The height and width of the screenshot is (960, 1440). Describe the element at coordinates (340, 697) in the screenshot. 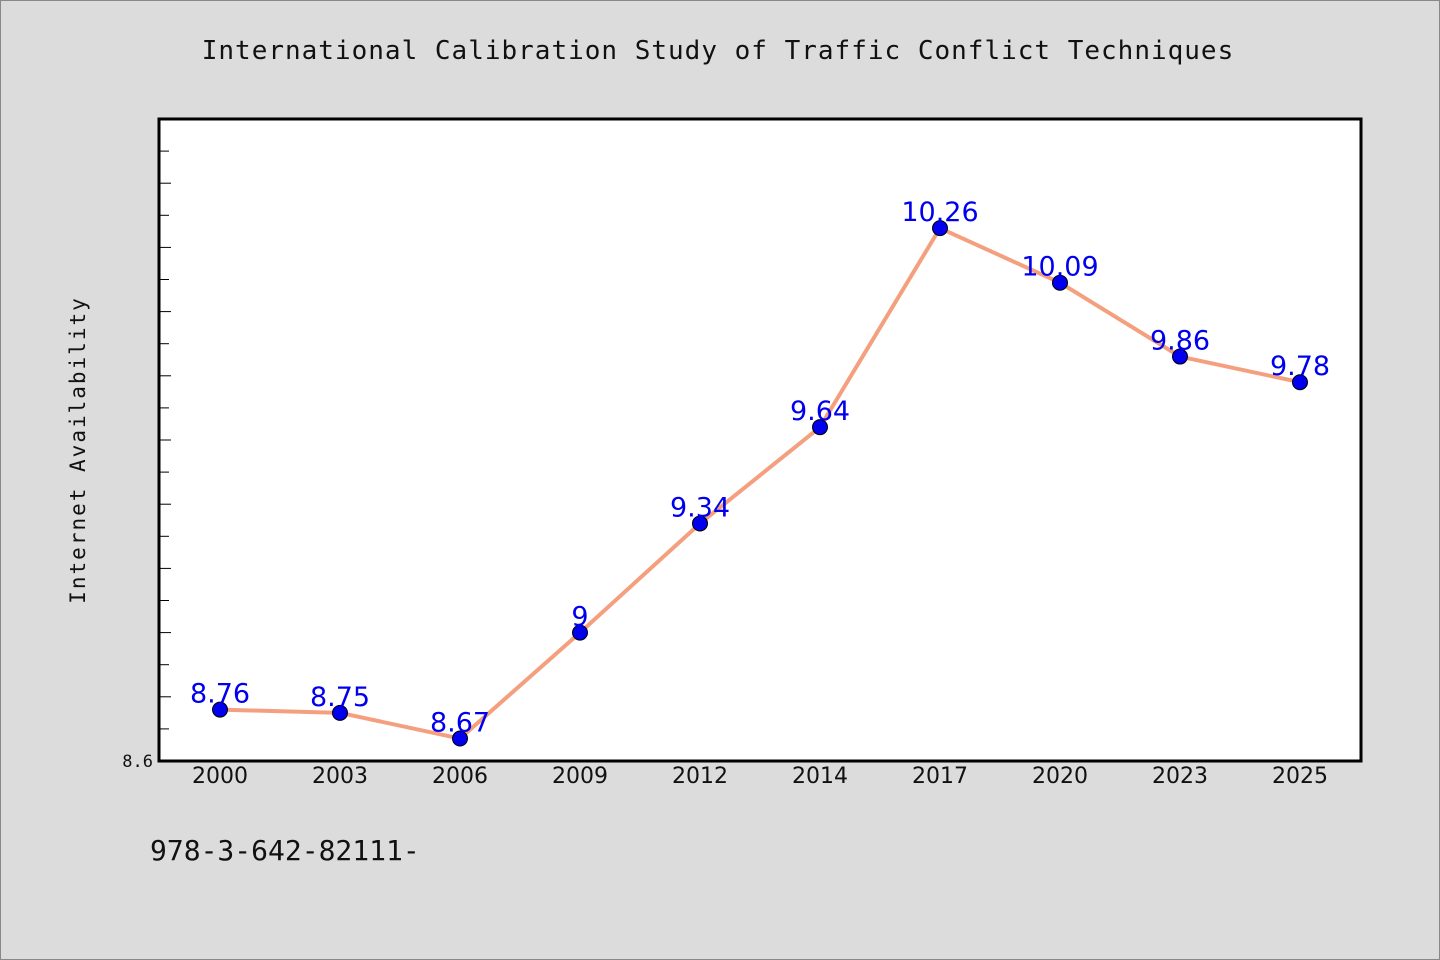

I see `data-label: 8.75` at that location.